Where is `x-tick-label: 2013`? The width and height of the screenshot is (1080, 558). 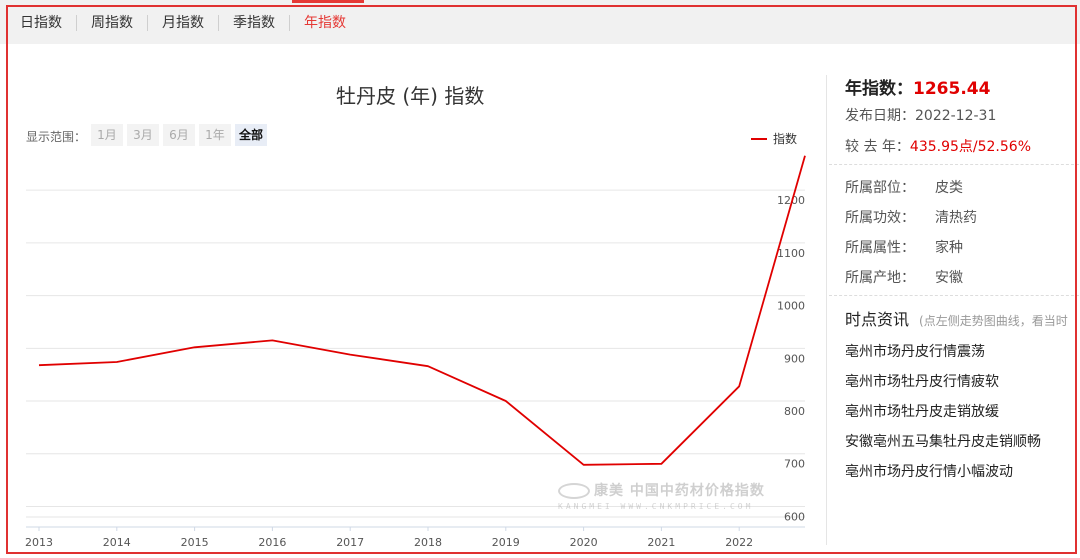 x-tick-label: 2013 is located at coordinates (39, 542).